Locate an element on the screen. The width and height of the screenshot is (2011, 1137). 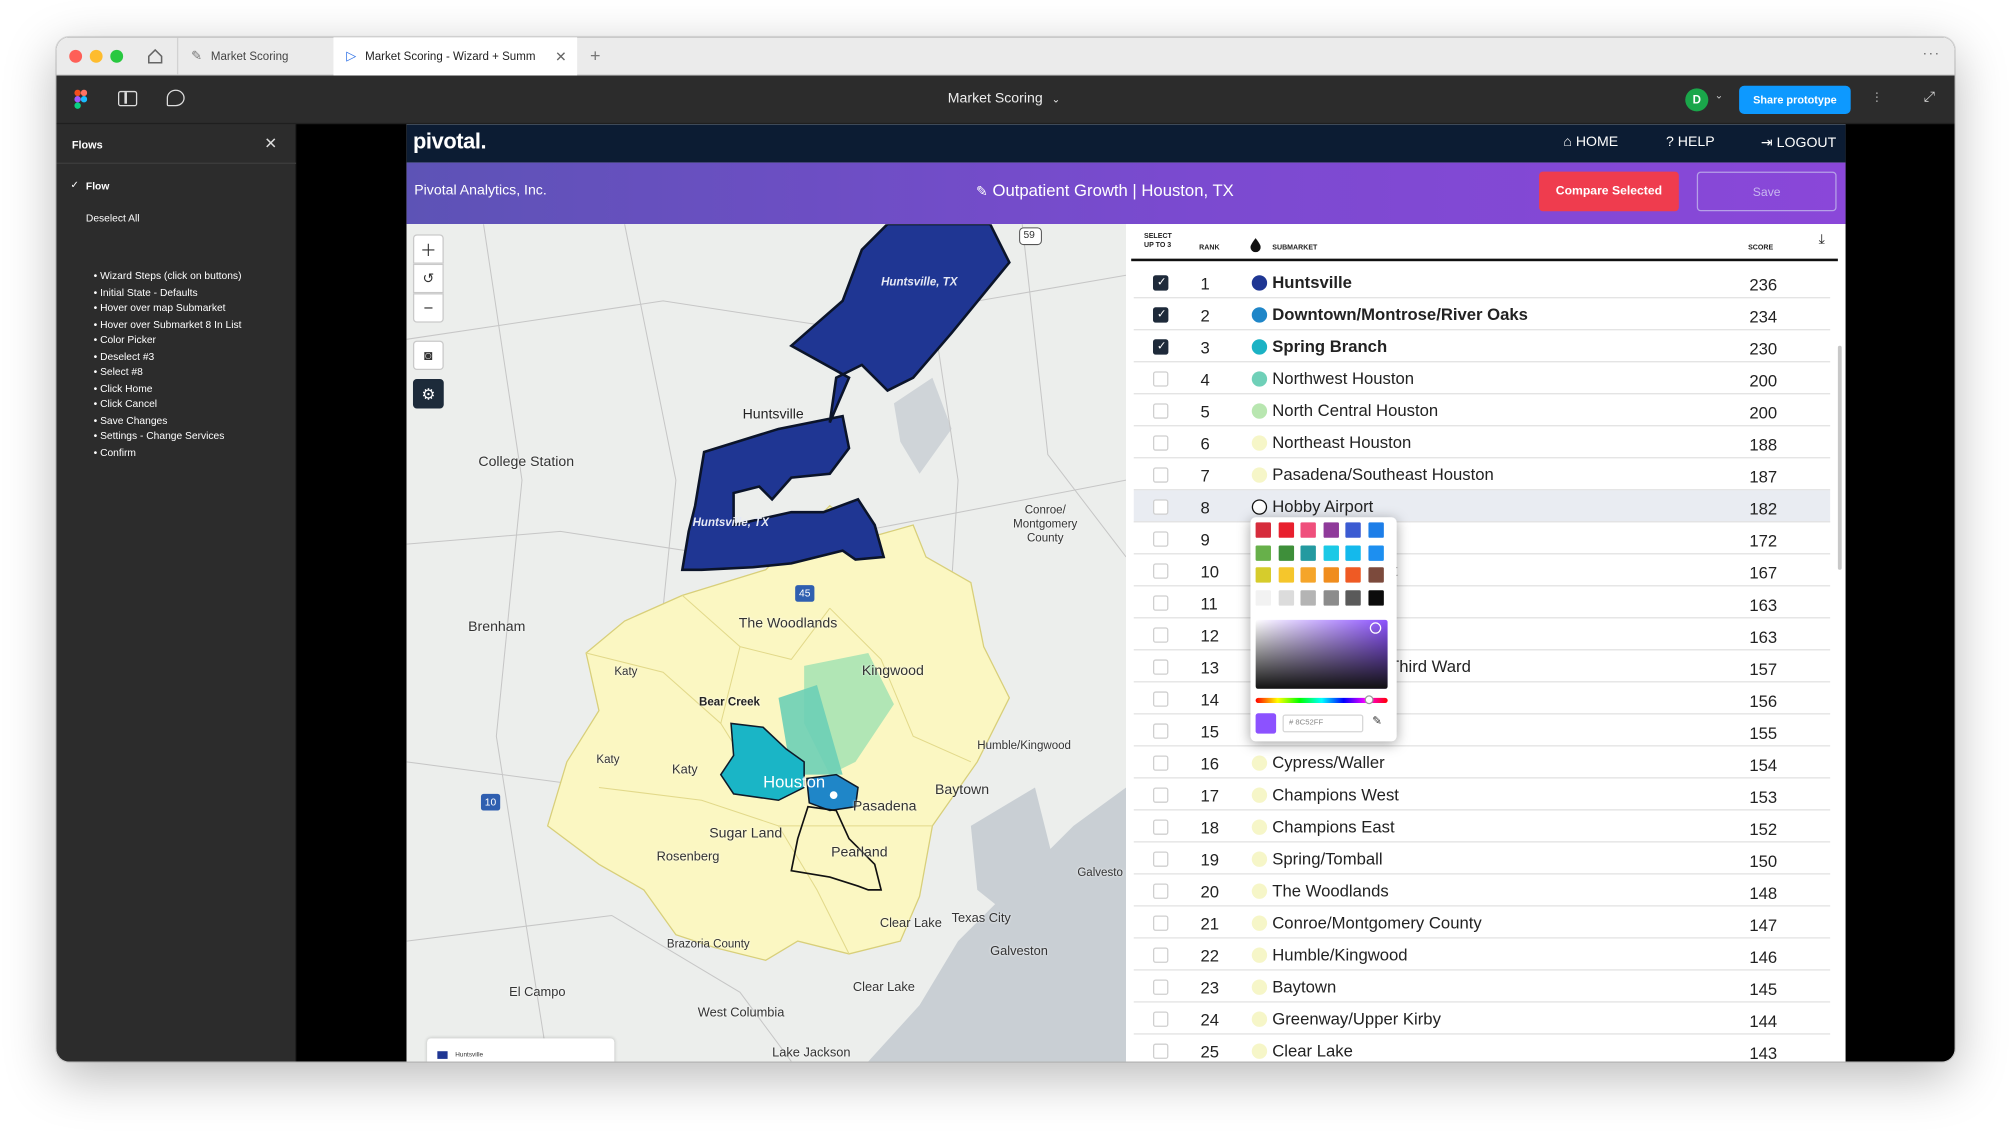
table-row: 11 163 is located at coordinates (1482, 602).